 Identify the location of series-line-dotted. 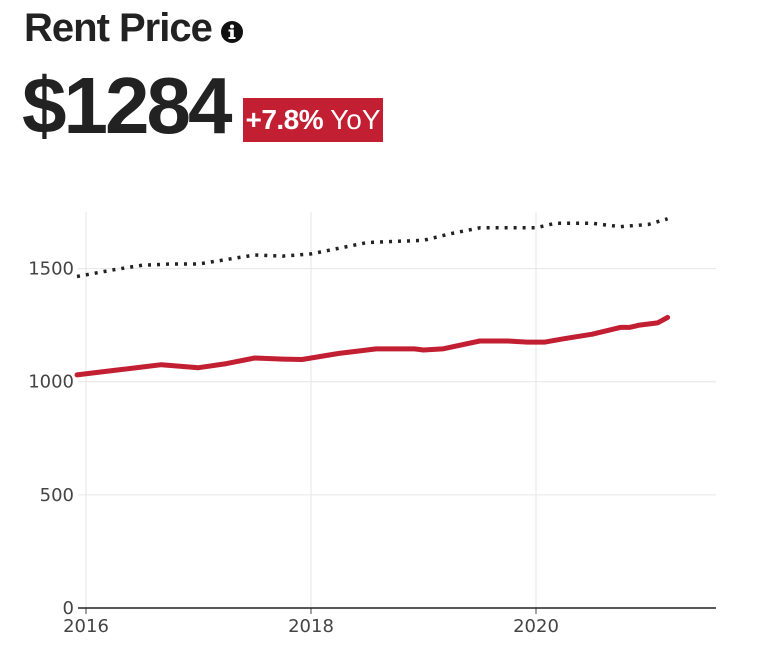
(372, 248).